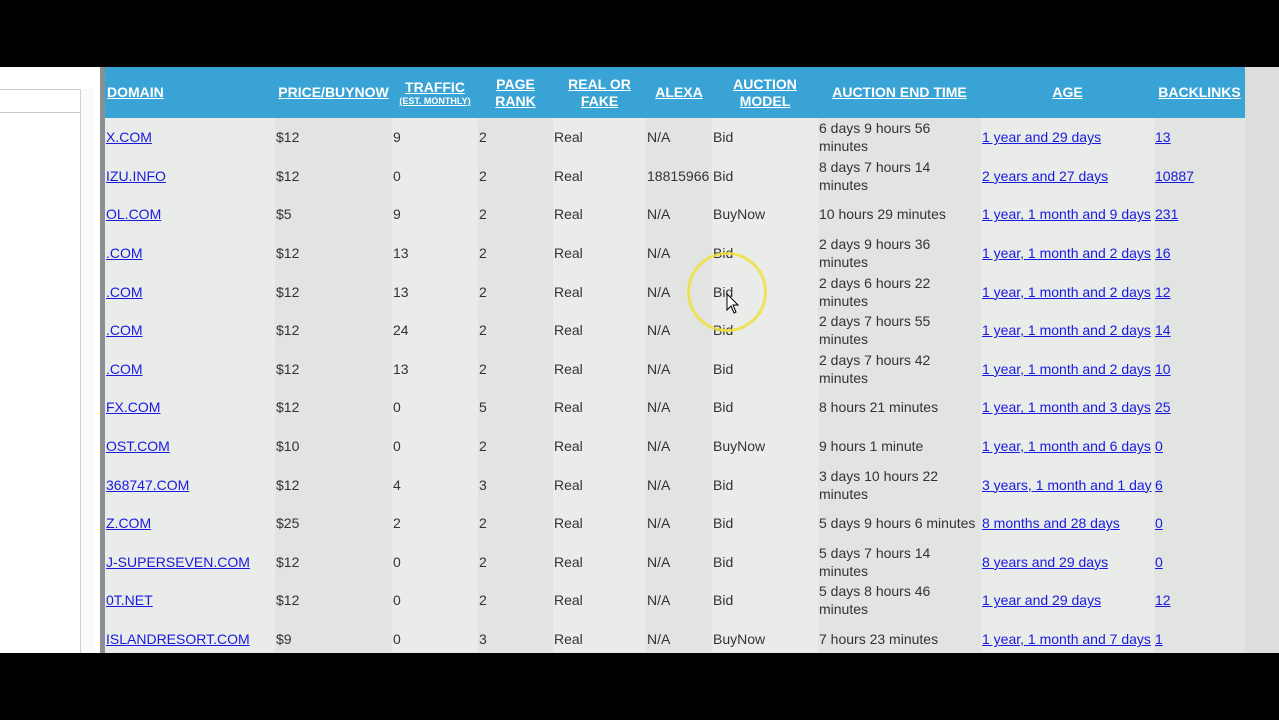 This screenshot has width=1279, height=720. What do you see at coordinates (134, 214) in the screenshot?
I see `domain-link: OL.COM` at bounding box center [134, 214].